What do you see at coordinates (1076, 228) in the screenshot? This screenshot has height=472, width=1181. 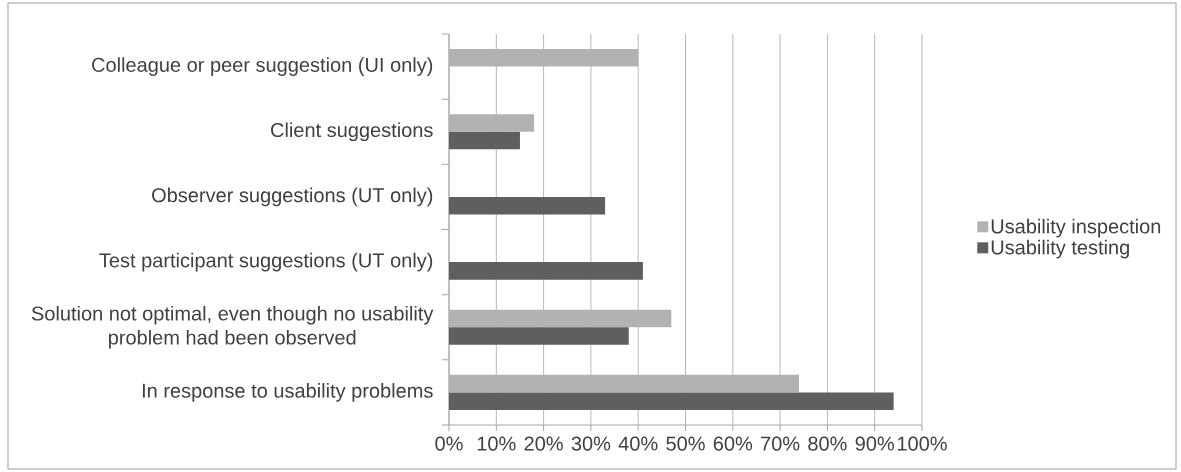 I see `legend-label: Usability inspection` at bounding box center [1076, 228].